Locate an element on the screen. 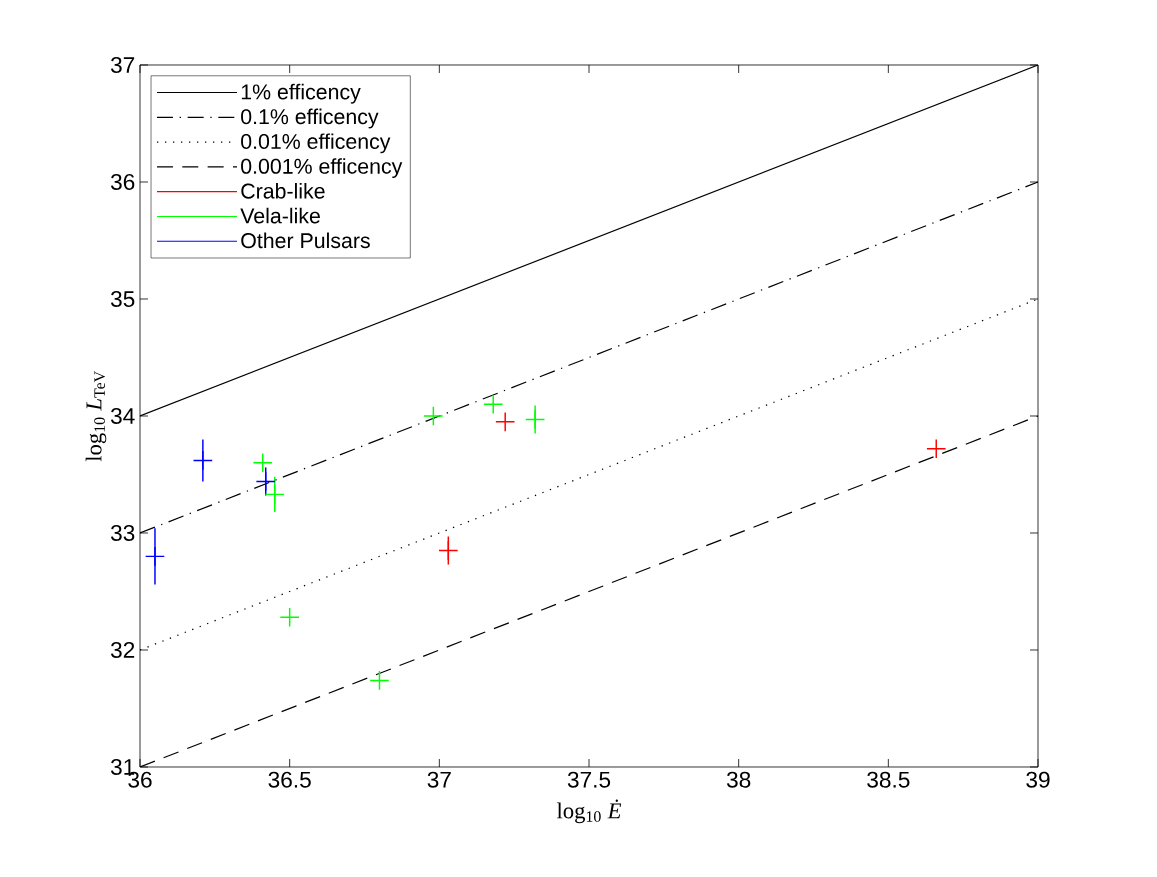 The image size is (1157, 877). x-tick-label: 37.5 is located at coordinates (589, 779).